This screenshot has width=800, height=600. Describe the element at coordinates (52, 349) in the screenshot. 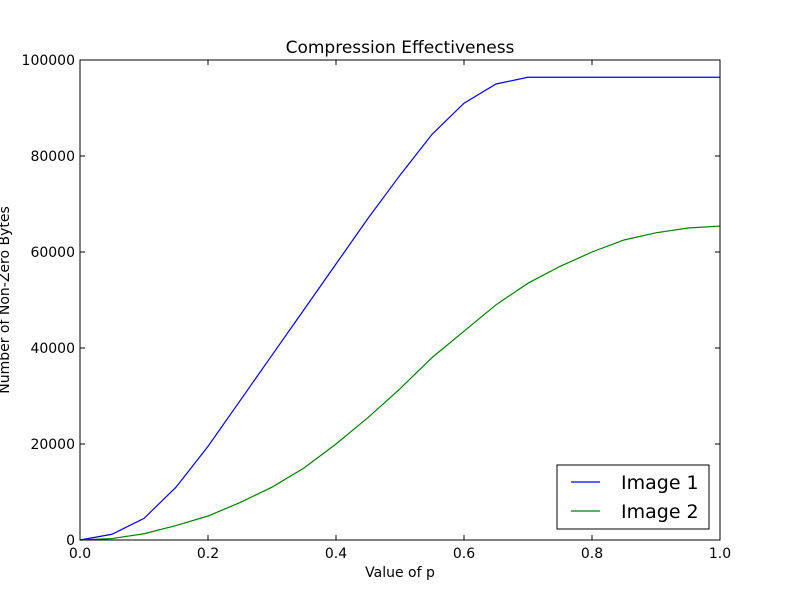

I see `y-tick-label: 40000` at that location.